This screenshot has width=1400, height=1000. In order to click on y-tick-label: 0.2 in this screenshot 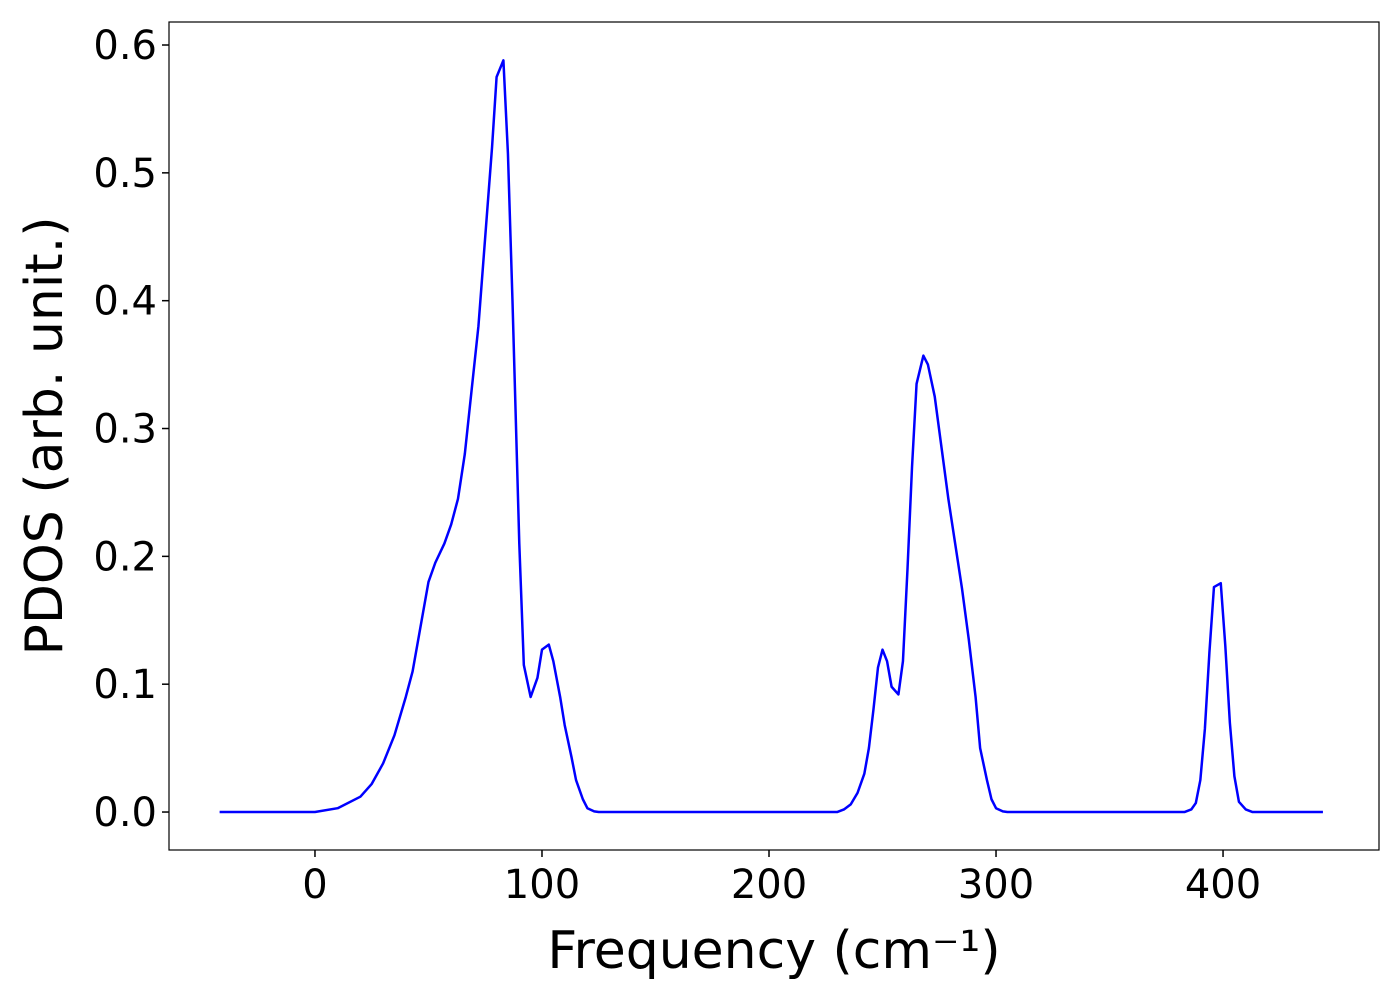, I will do `click(125, 557)`.